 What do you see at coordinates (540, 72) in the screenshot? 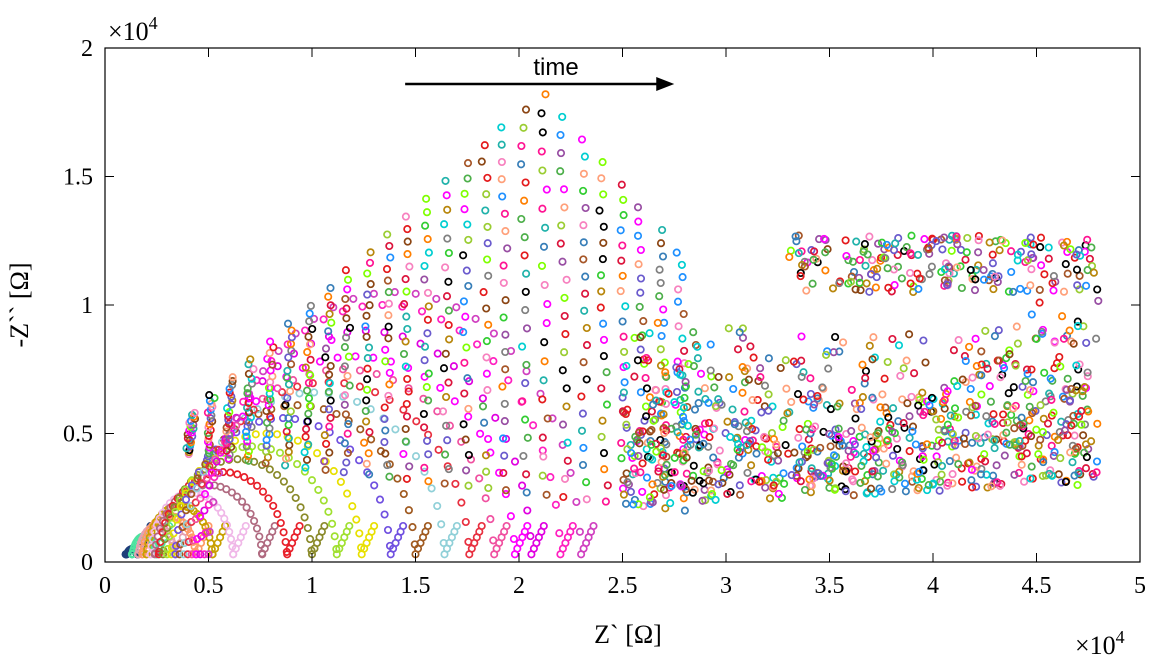
I see `time-annotation: time` at bounding box center [540, 72].